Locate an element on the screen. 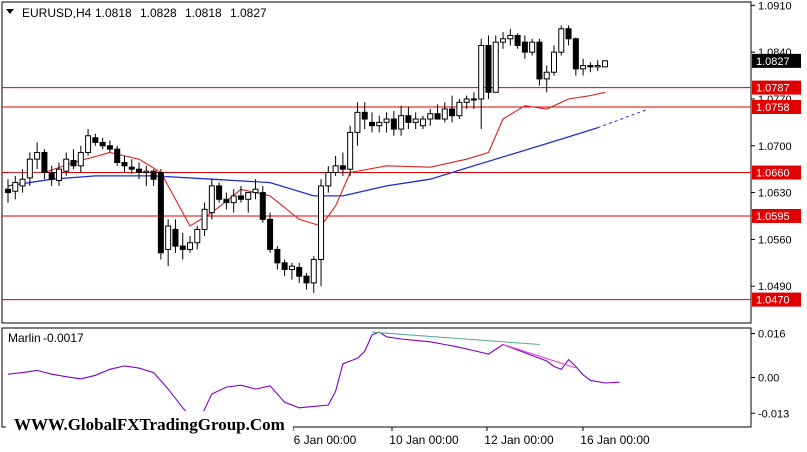 Image resolution: width=807 pixels, height=452 pixels. level-label: 1.0758 is located at coordinates (773, 108).